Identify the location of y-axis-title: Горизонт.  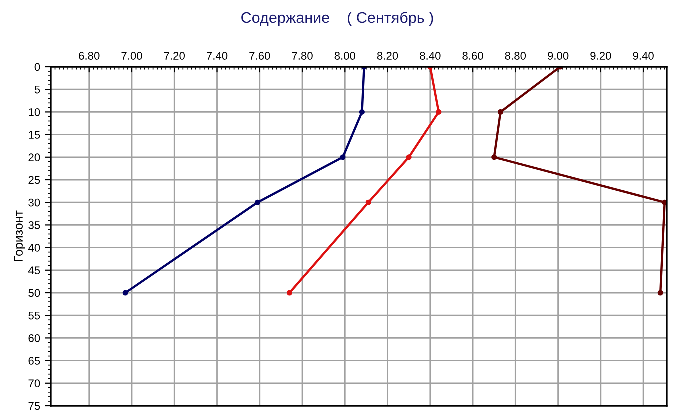
(20, 236).